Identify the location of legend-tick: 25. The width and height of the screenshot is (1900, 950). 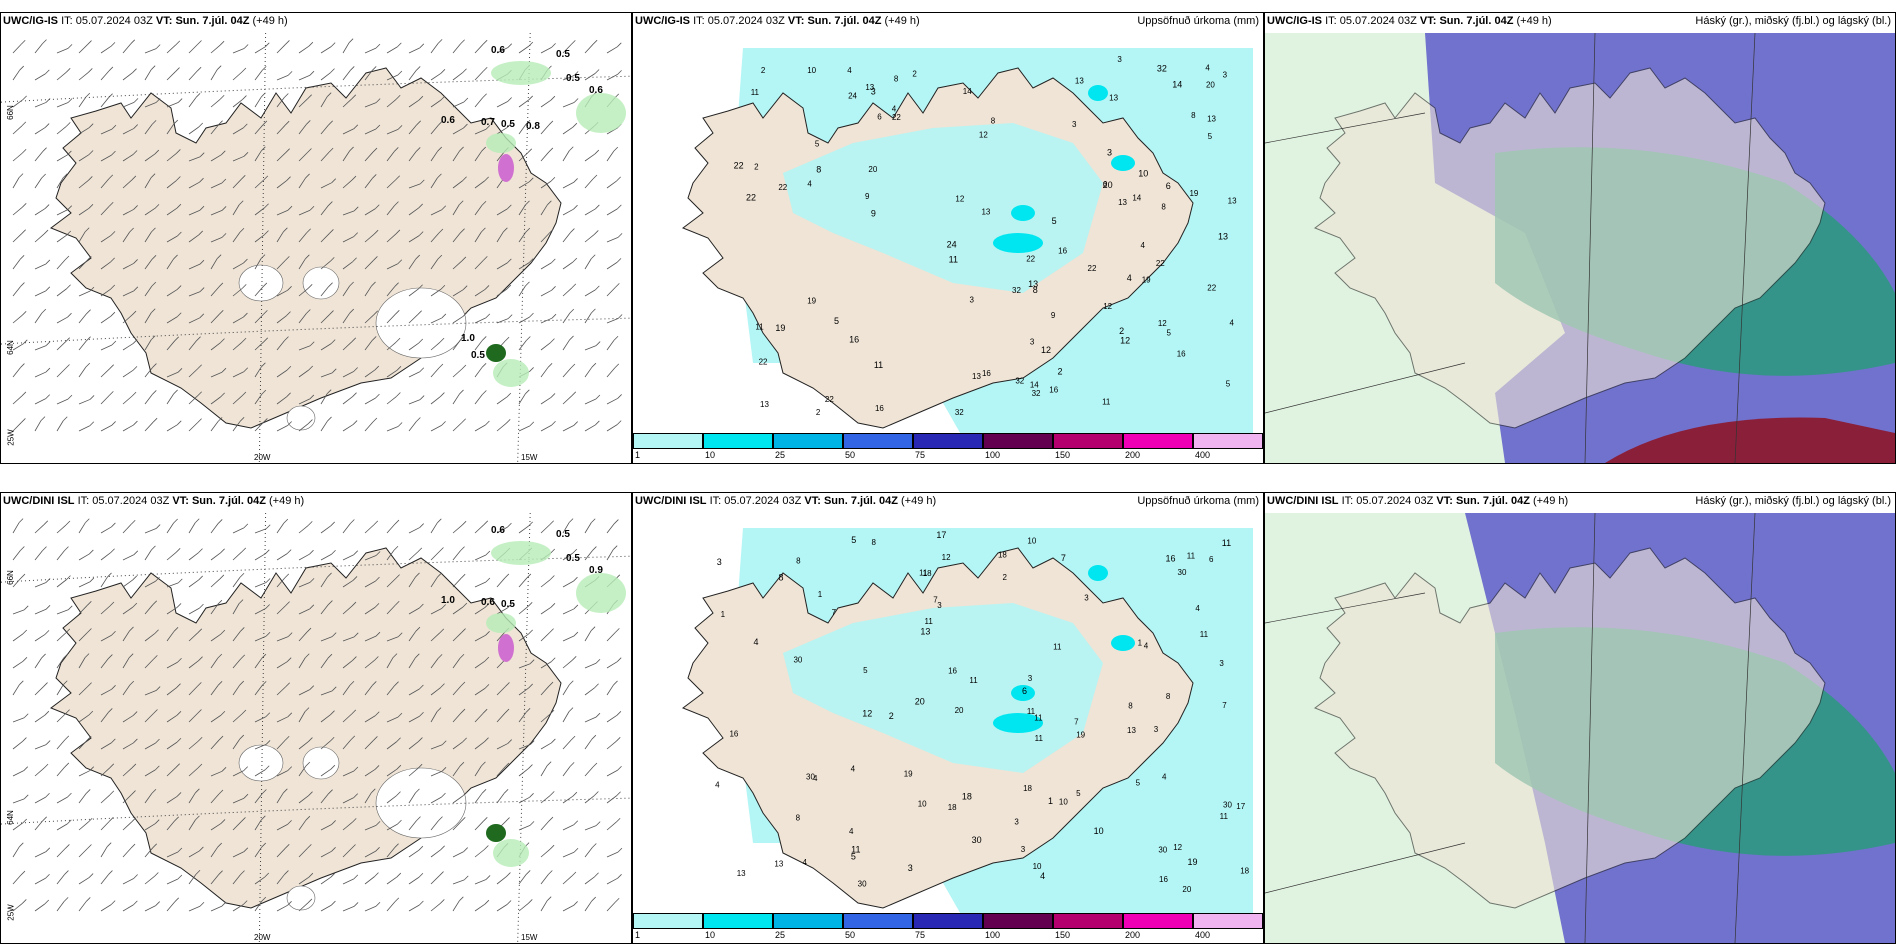
(780, 455).